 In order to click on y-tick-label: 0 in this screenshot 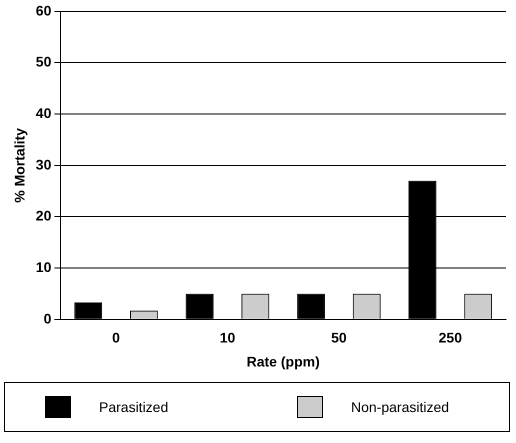, I will do `click(48, 318)`.